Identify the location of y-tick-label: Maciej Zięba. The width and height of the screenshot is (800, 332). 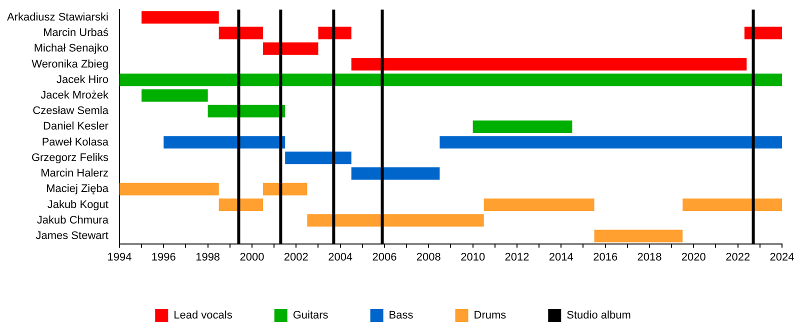
(78, 189).